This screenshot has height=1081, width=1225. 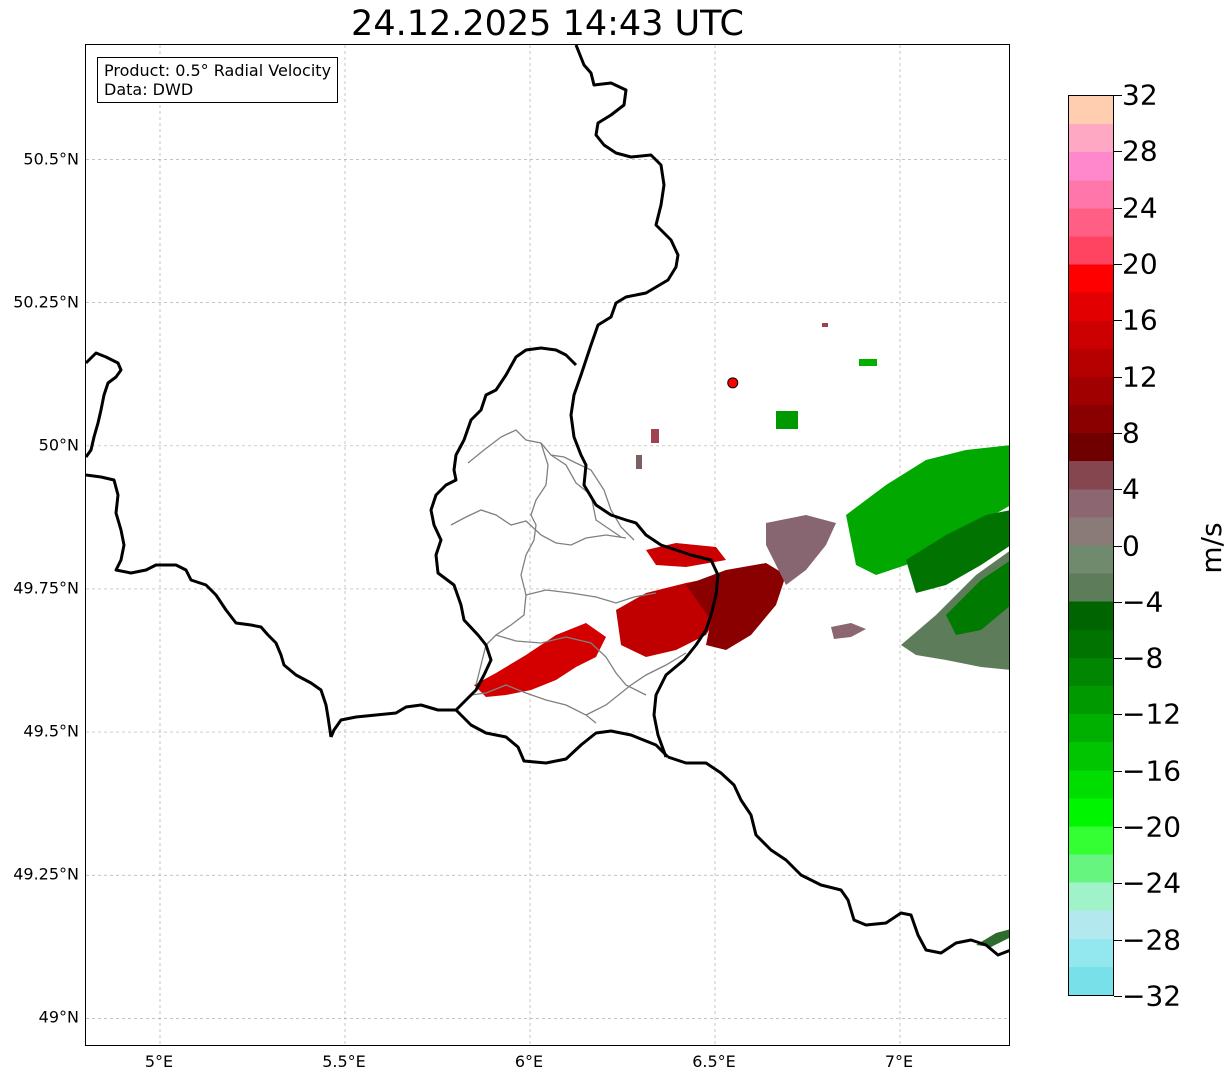 What do you see at coordinates (46, 588) in the screenshot?
I see `lat-tick-label: 49.75°N` at bounding box center [46, 588].